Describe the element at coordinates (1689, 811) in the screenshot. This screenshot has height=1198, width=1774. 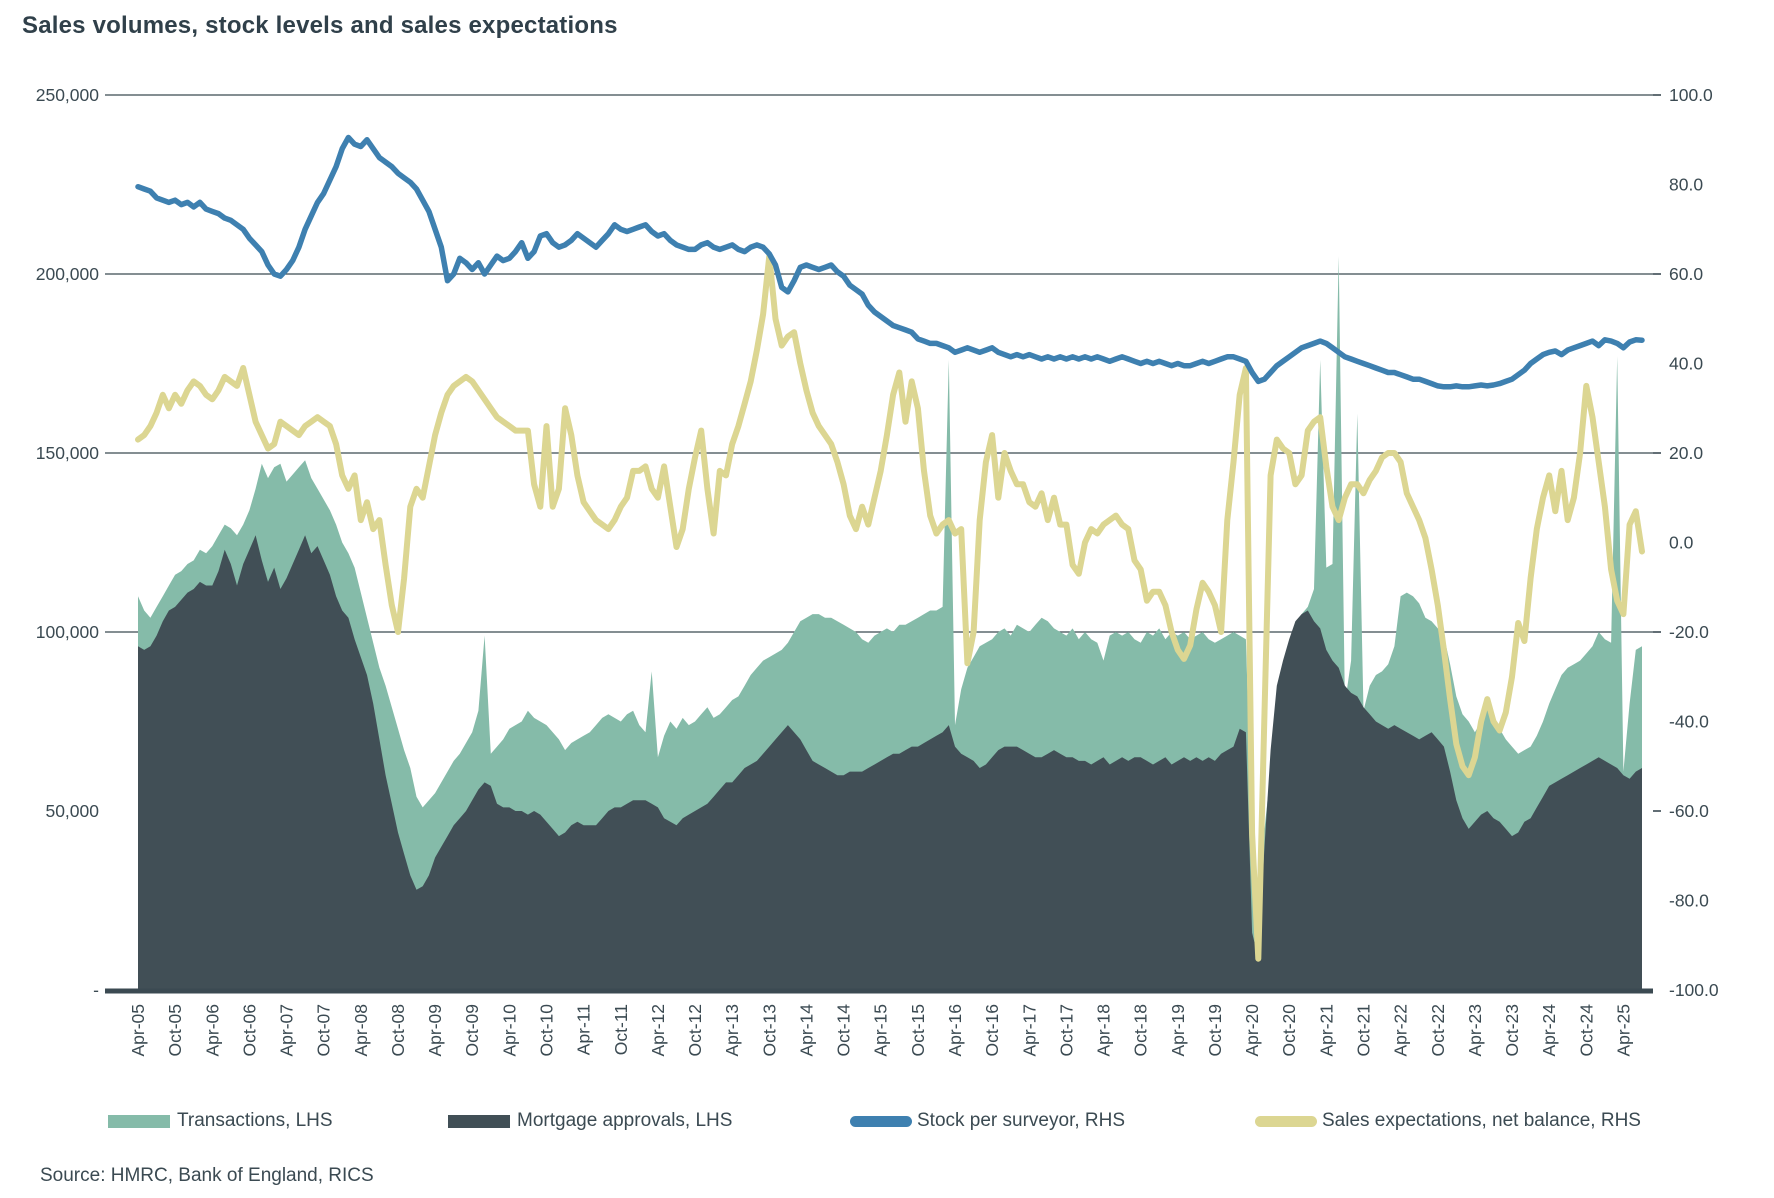
I see `right-axis-label: -60.0` at that location.